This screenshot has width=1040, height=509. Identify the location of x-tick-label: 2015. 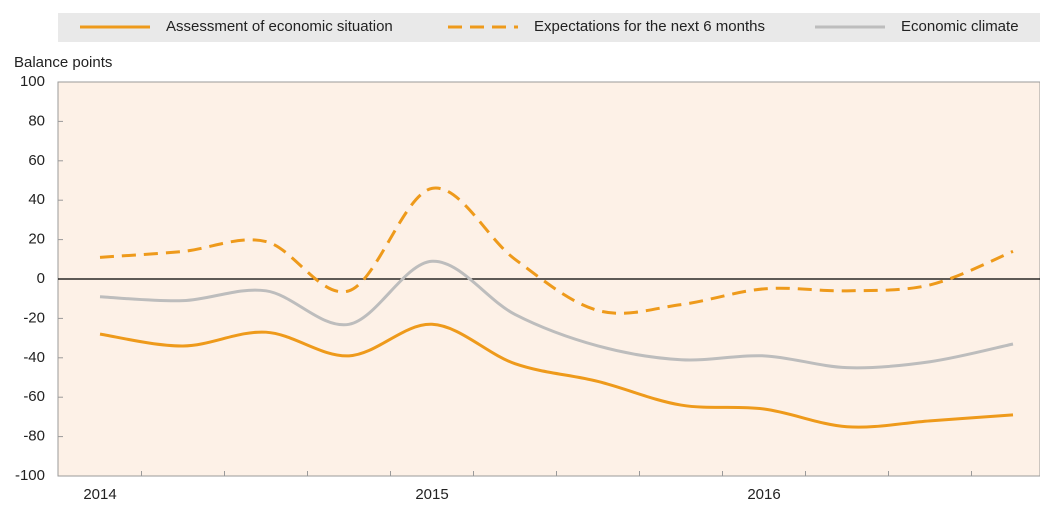
(431, 494).